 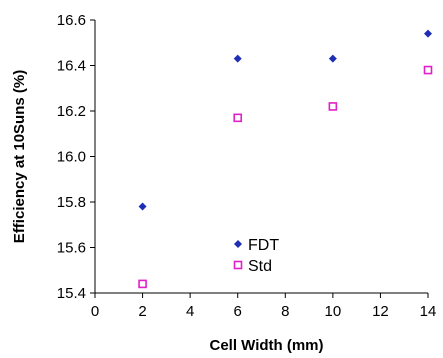 I want to click on y-tick-label: 16.2, so click(x=71, y=111).